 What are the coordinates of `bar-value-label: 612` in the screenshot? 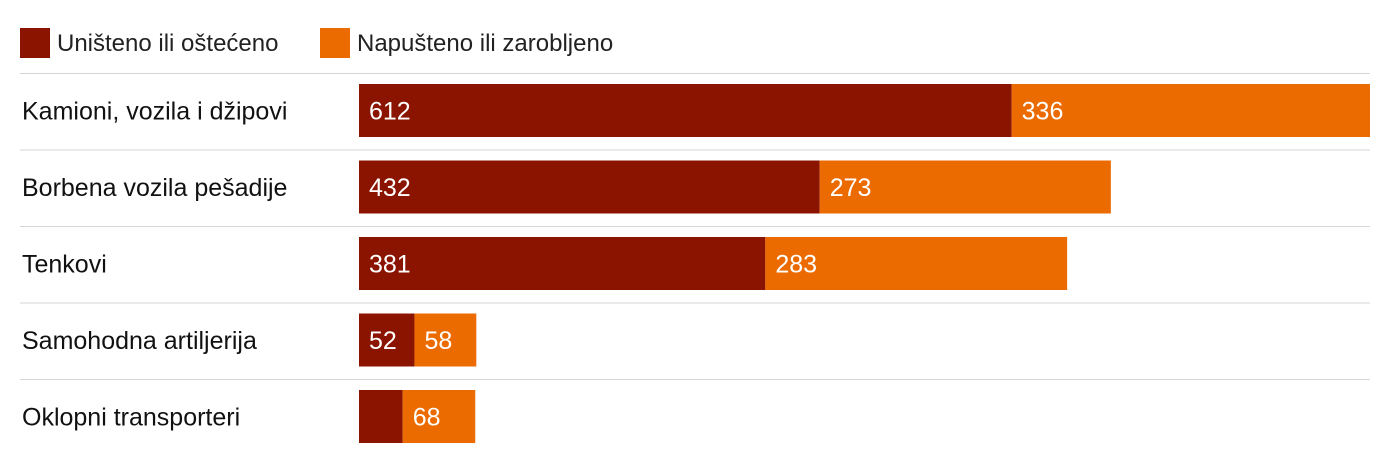 It's located at (390, 112).